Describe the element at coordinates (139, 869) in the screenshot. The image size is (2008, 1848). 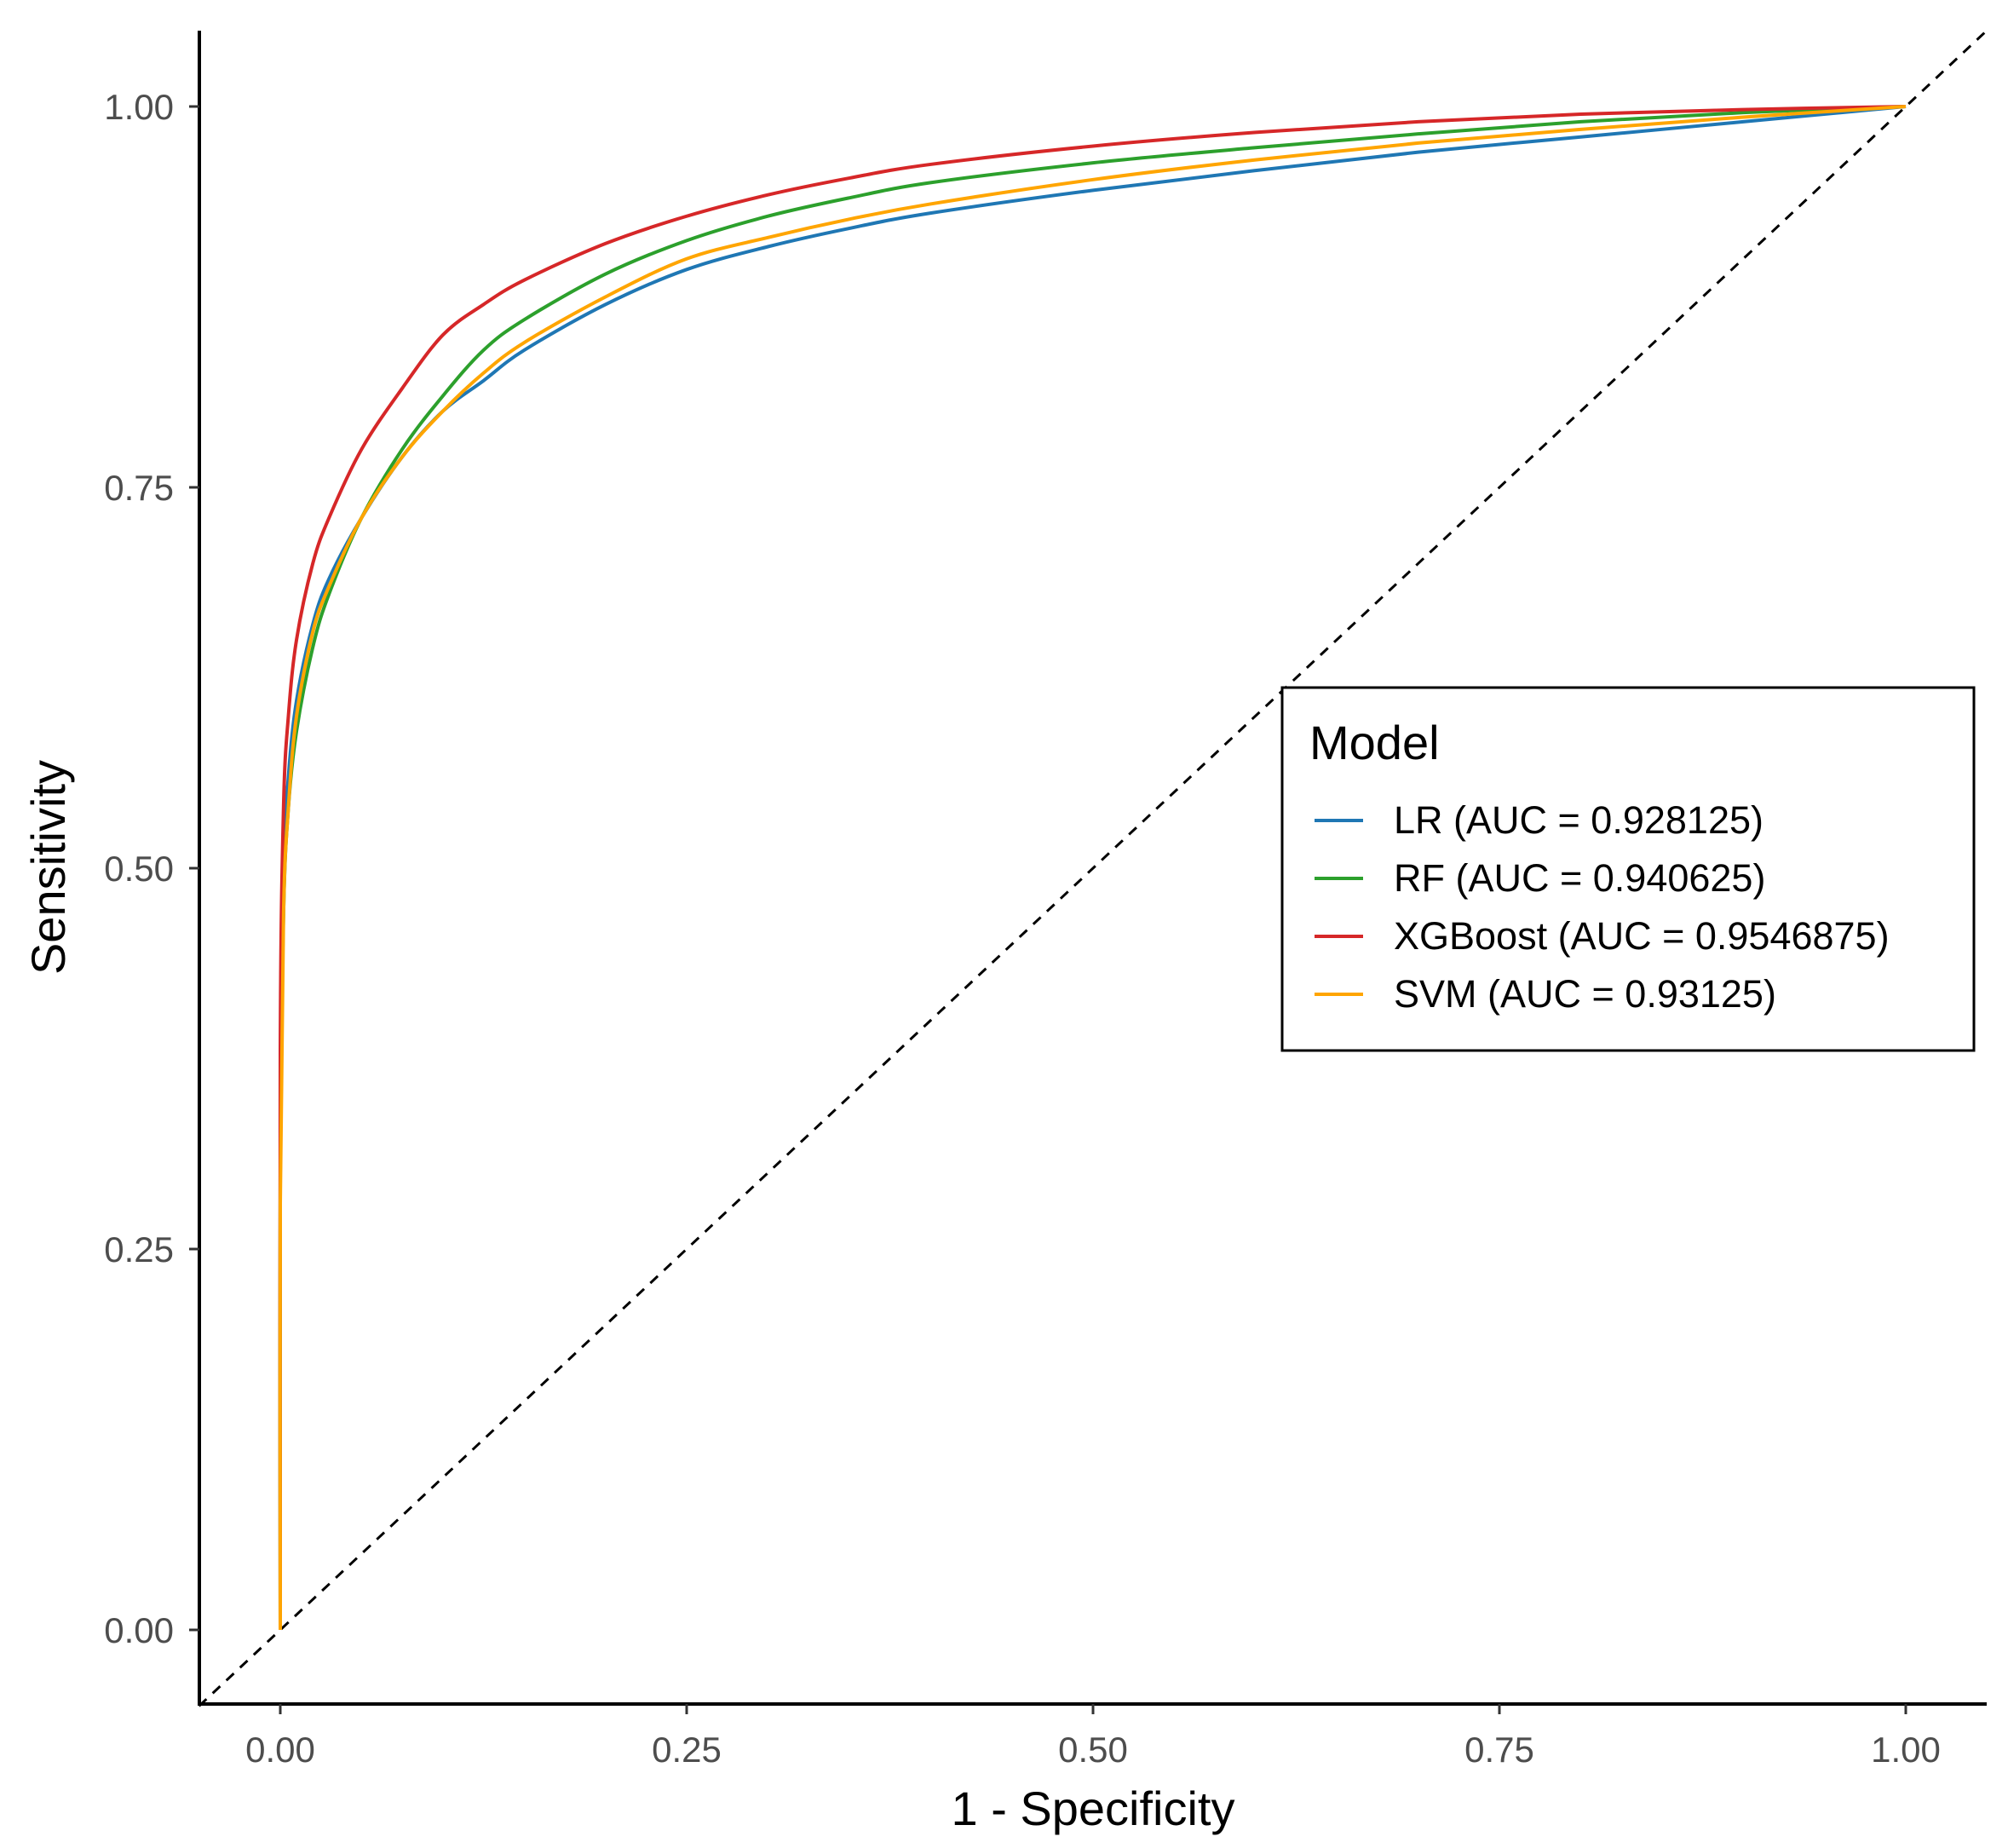
I see `y-tick-label-2: 0.50` at that location.